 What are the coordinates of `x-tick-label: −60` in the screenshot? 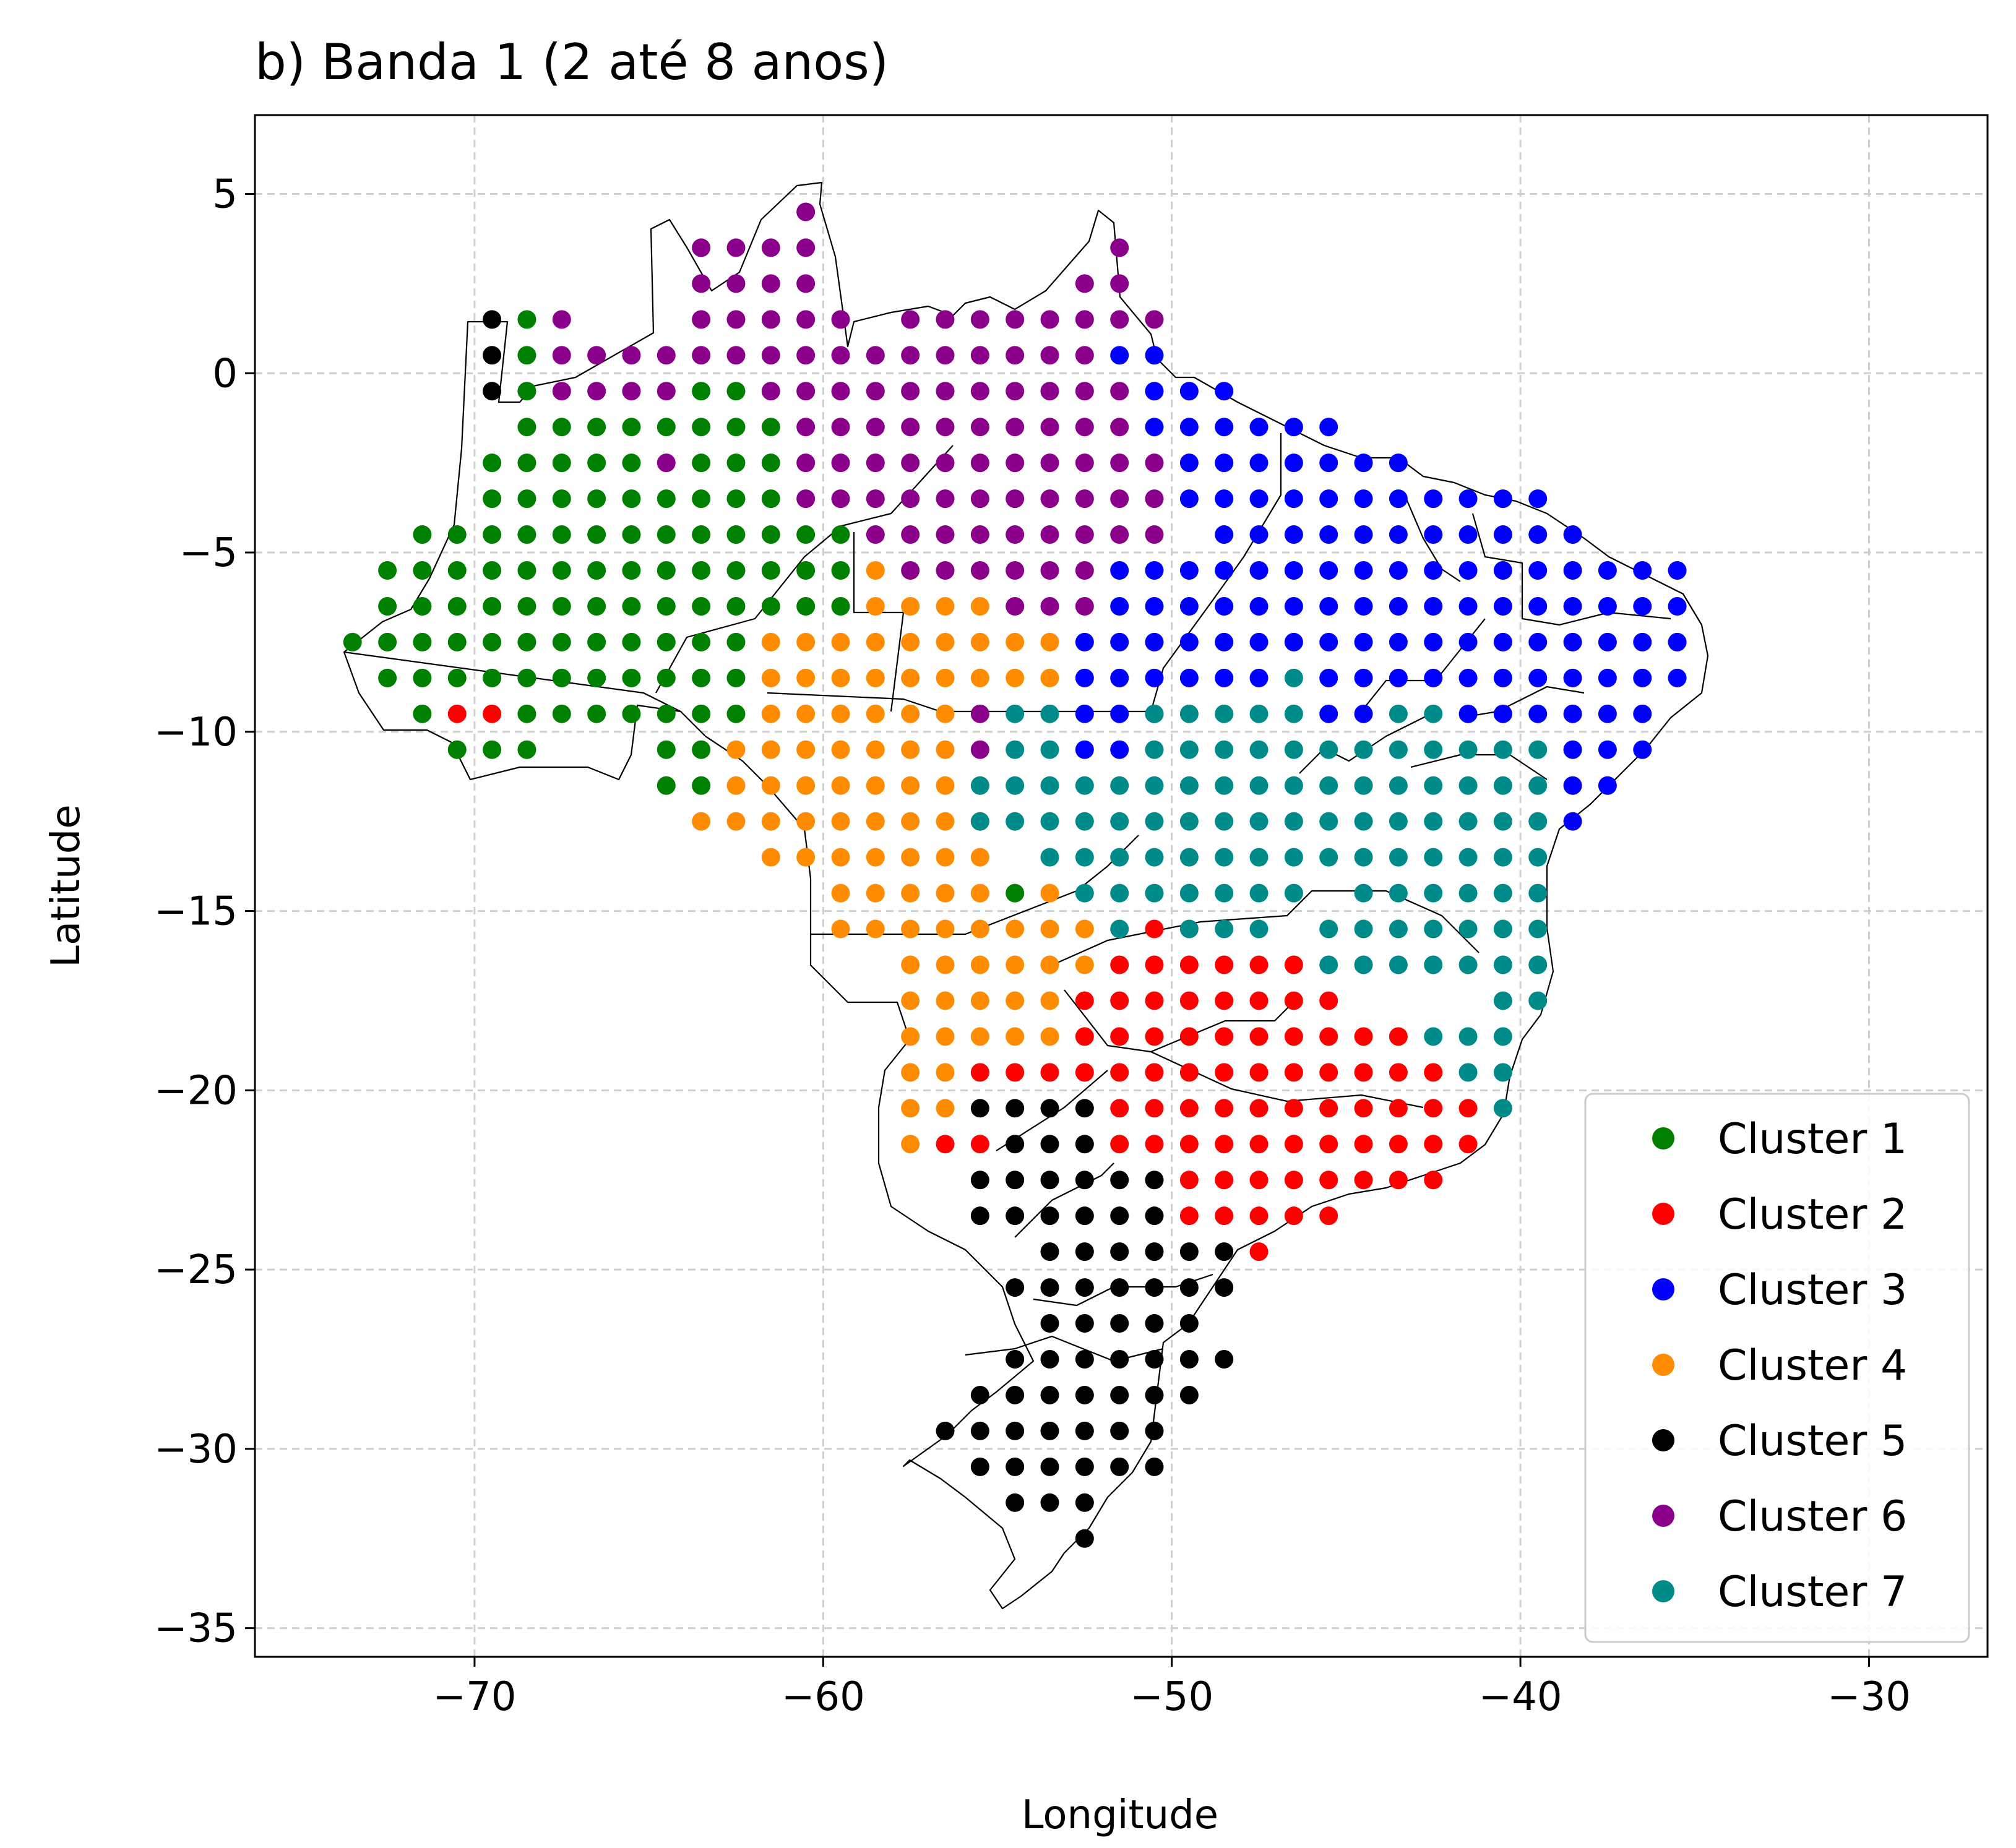 It's located at (823, 1697).